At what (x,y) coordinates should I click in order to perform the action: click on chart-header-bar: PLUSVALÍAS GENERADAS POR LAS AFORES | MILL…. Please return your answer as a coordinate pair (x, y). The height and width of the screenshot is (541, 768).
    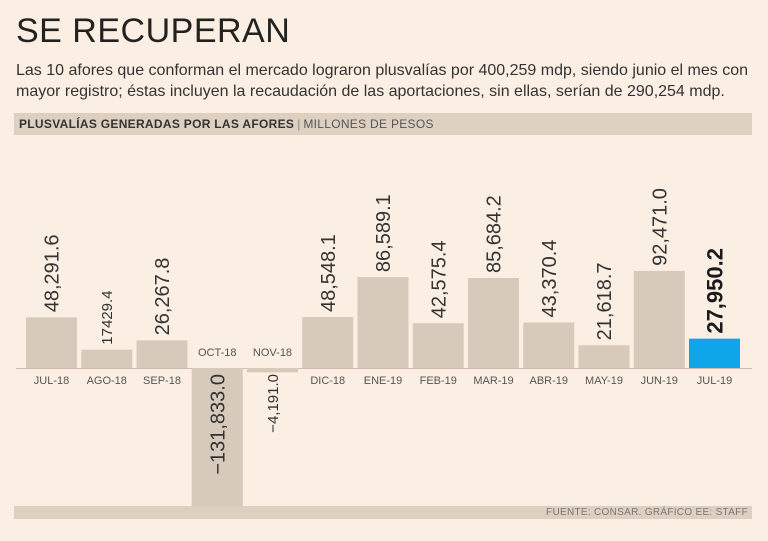
    Looking at the image, I should click on (383, 124).